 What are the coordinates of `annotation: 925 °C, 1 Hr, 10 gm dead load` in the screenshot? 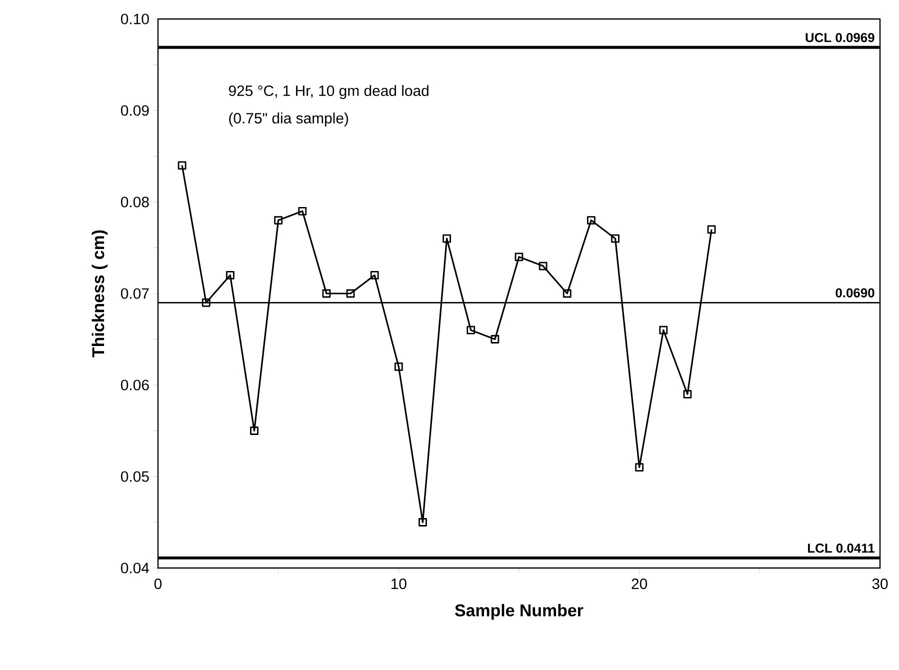 It's located at (328, 92).